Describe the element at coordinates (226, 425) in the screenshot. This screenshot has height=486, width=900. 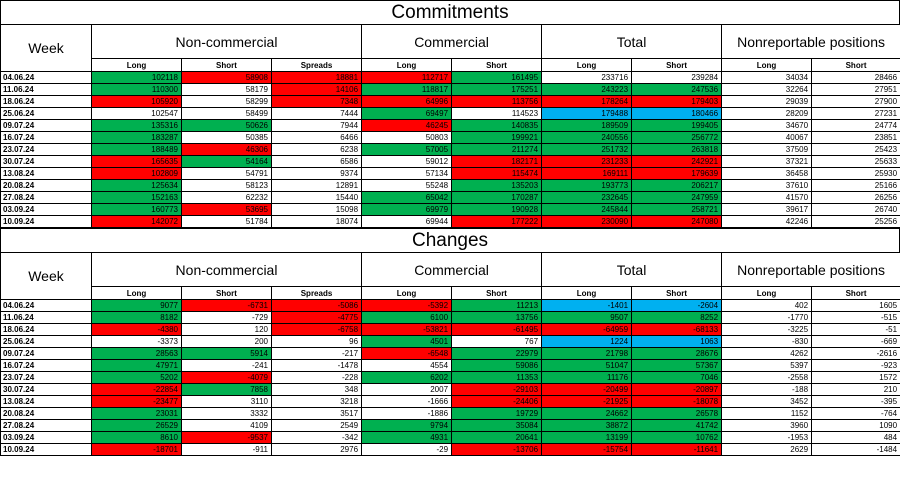
I see `value-cell: 4109` at that location.